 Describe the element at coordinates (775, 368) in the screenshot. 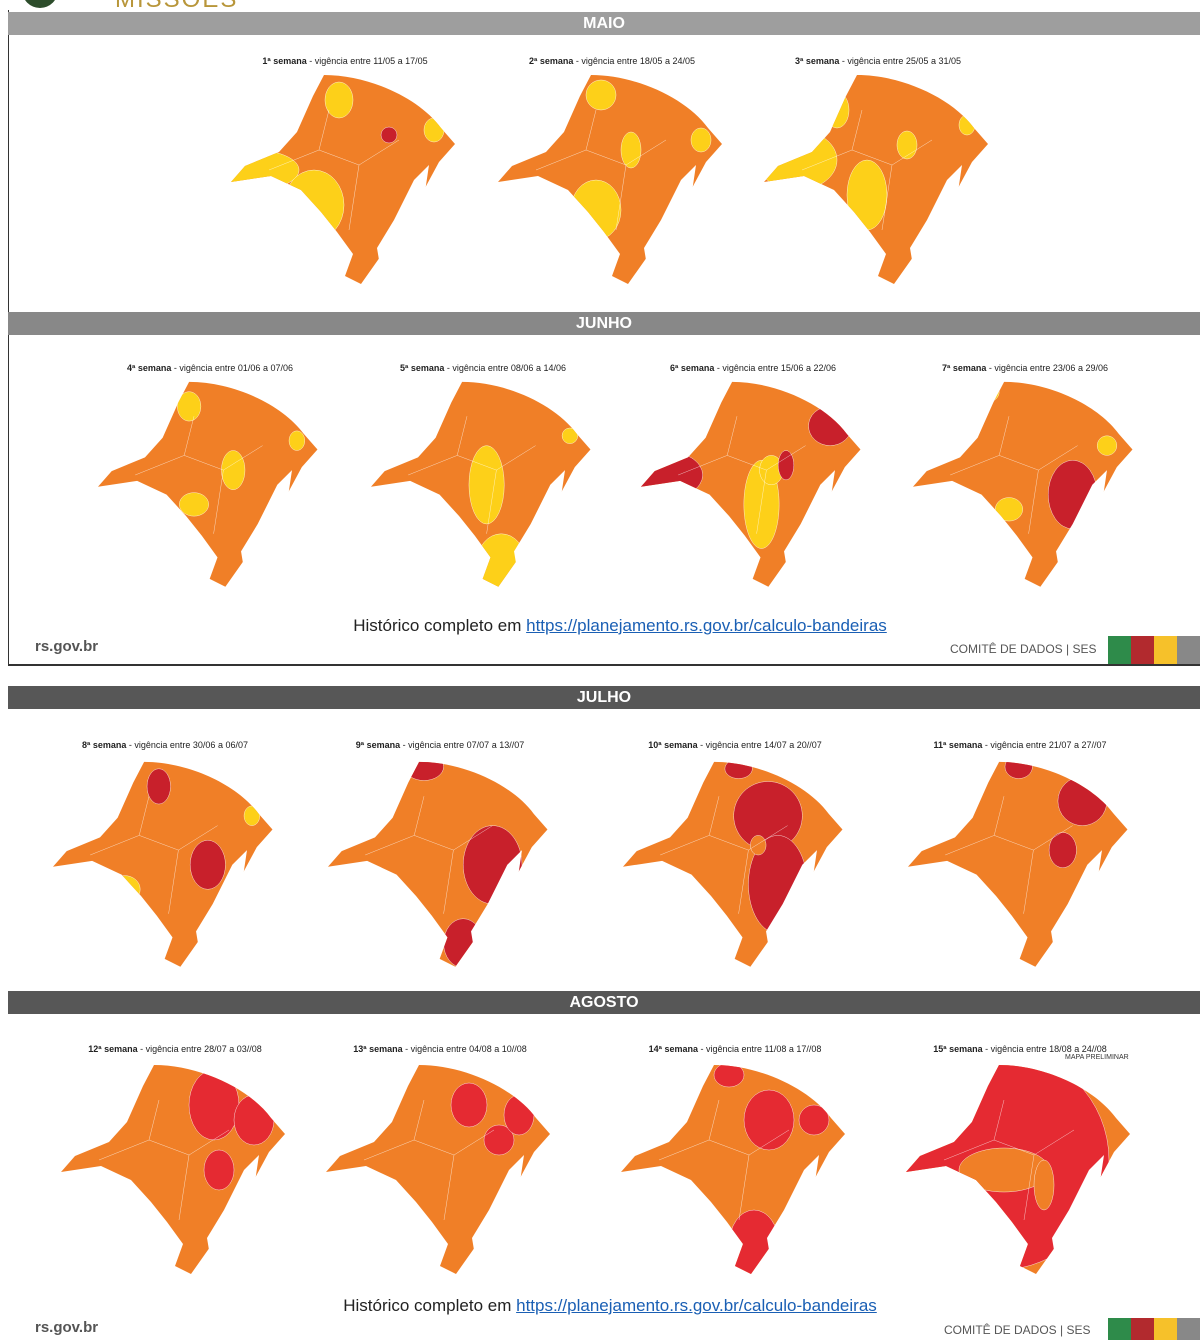

I see `week-period: - vigência entre 15/06 a 22/06` at that location.